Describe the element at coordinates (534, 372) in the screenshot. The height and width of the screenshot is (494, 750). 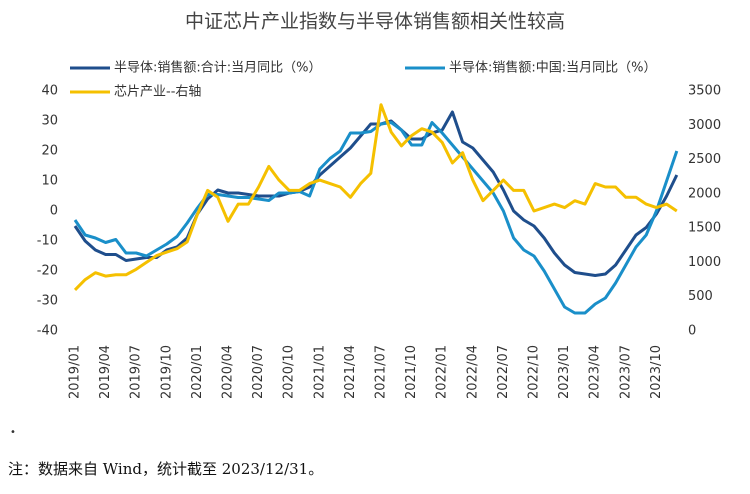
I see `x-tick-label: 2022/10` at that location.